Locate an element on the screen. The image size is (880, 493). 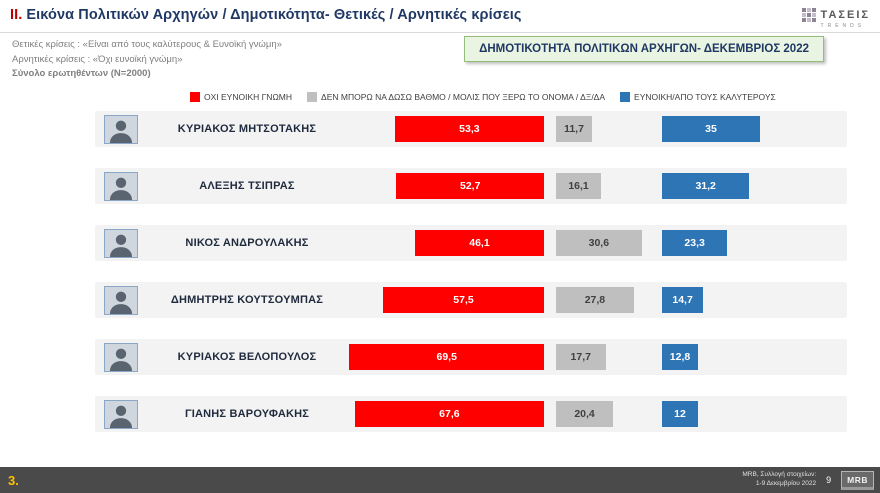
positive-bar: 12,8 is located at coordinates (680, 357).